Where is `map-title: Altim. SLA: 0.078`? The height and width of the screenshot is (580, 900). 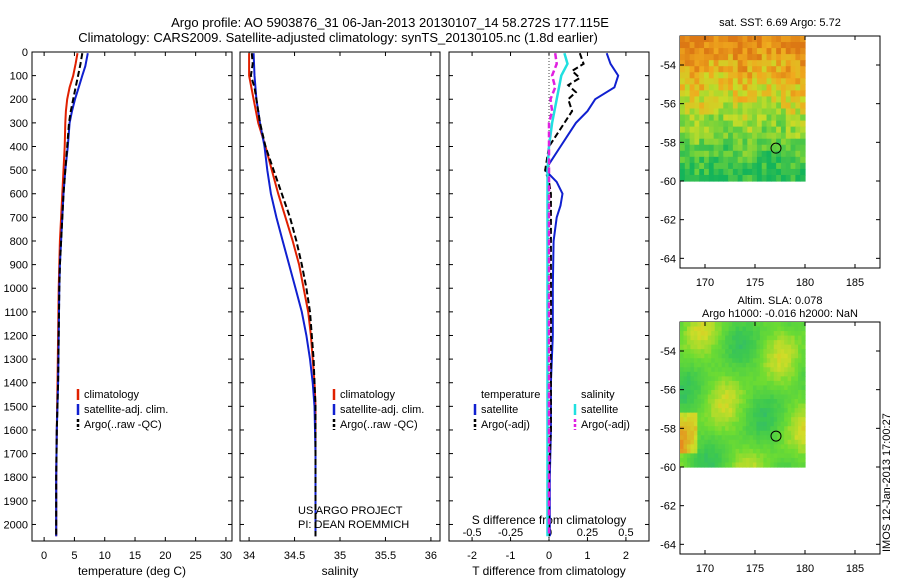 map-title: Altim. SLA: 0.078 is located at coordinates (780, 301).